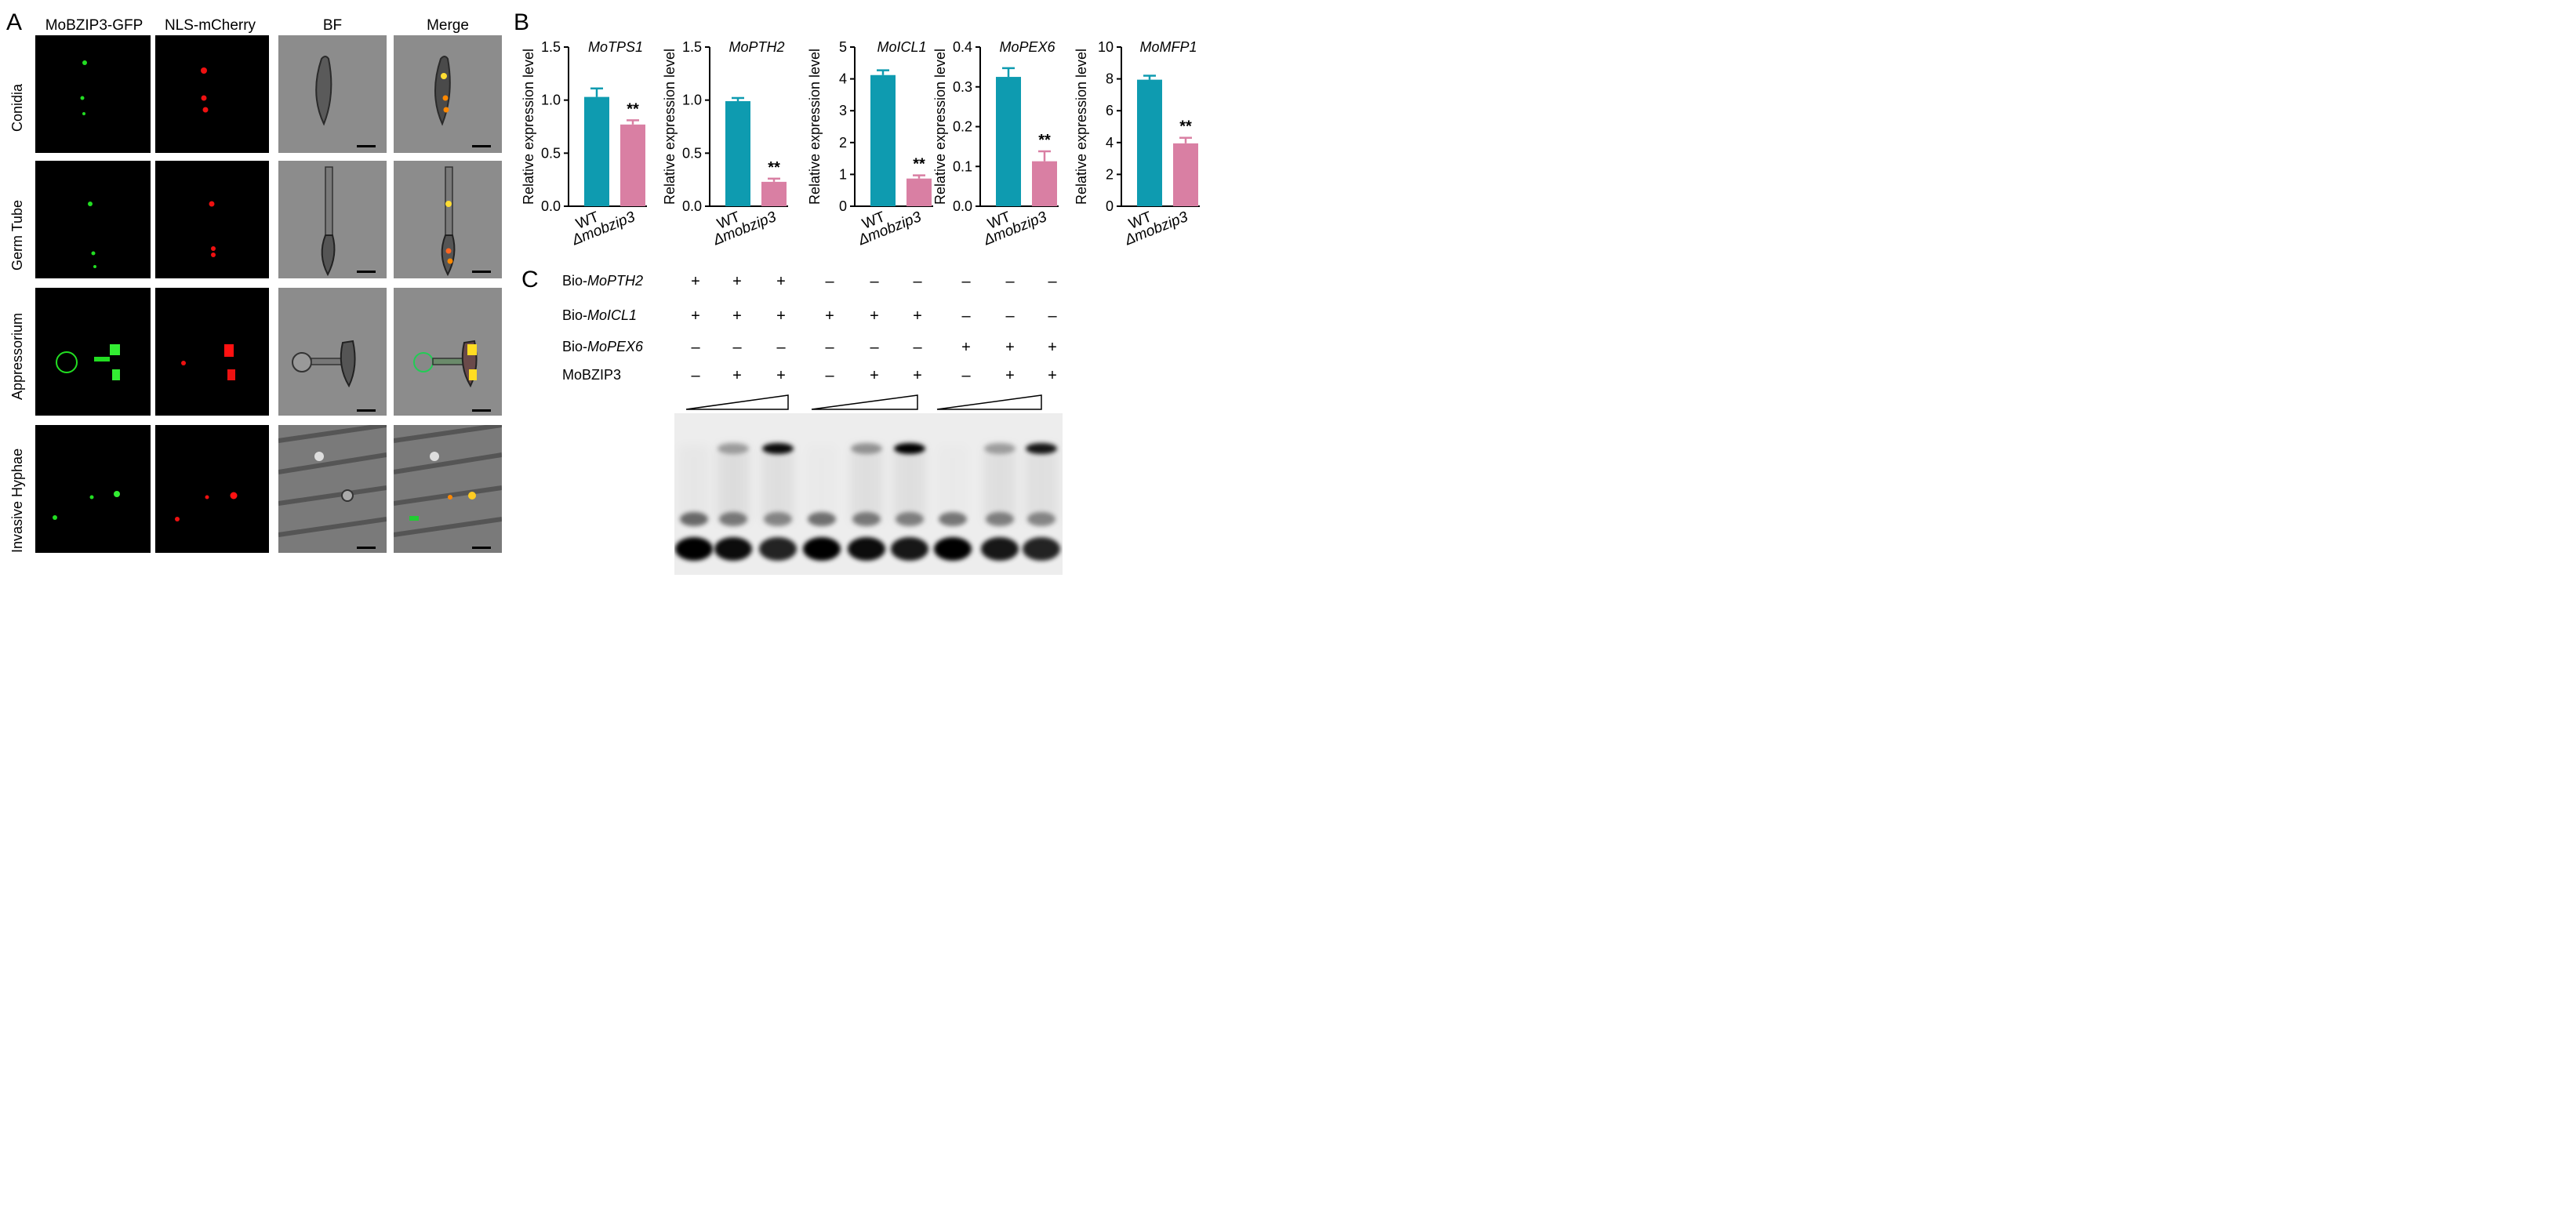  What do you see at coordinates (843, 143) in the screenshot?
I see `y-tick-label-moicl1: 2` at bounding box center [843, 143].